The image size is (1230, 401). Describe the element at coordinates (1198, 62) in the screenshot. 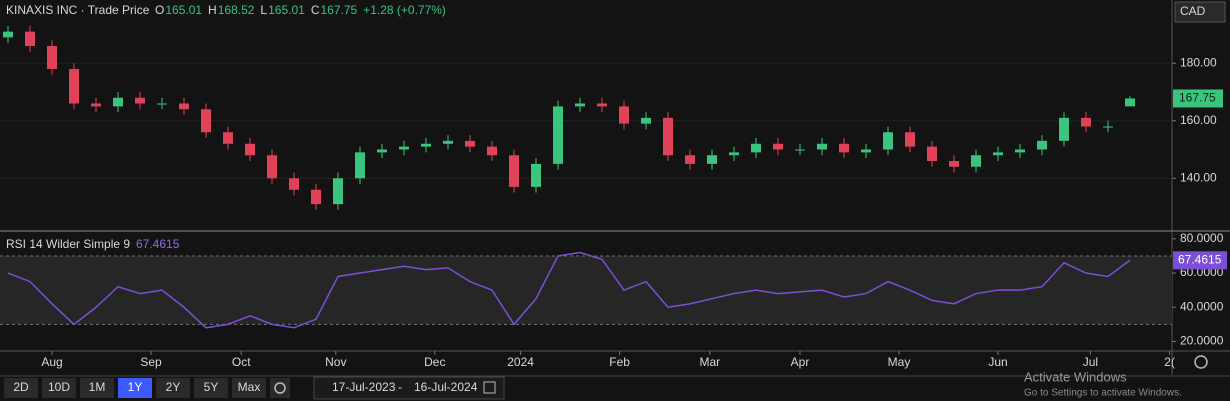

I see `y-tick-label: 180.00` at that location.